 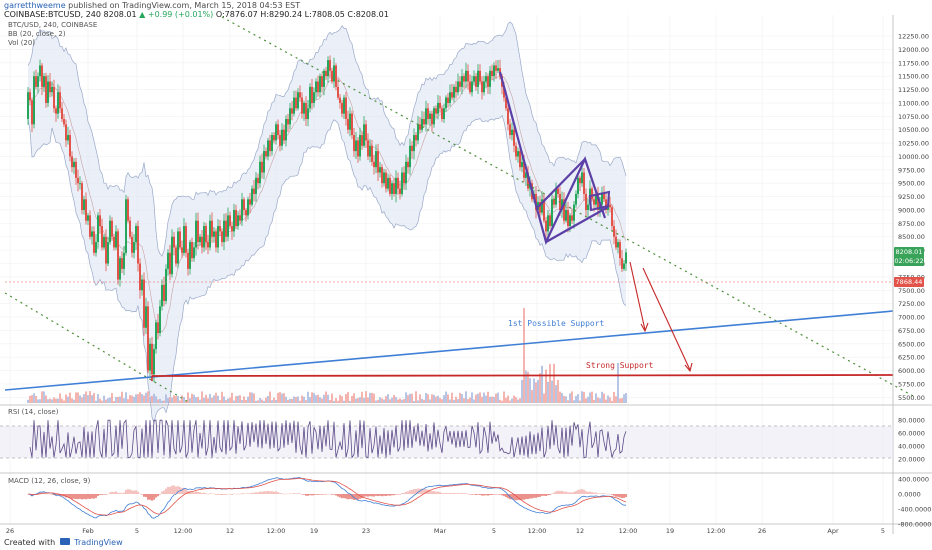 I want to click on author-name: garretthweeme, so click(x=35, y=5).